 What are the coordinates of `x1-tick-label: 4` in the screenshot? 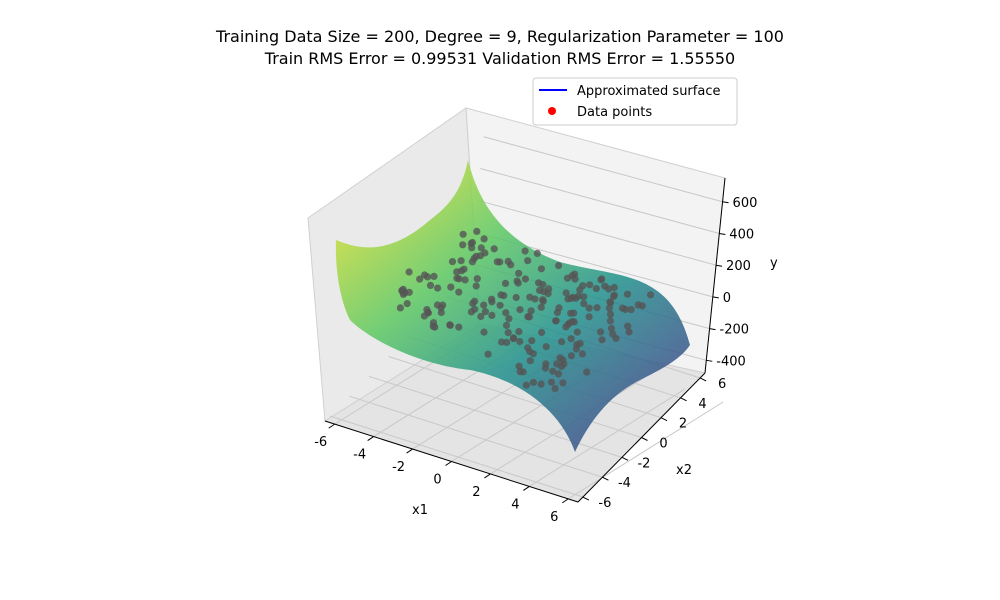 It's located at (515, 504).